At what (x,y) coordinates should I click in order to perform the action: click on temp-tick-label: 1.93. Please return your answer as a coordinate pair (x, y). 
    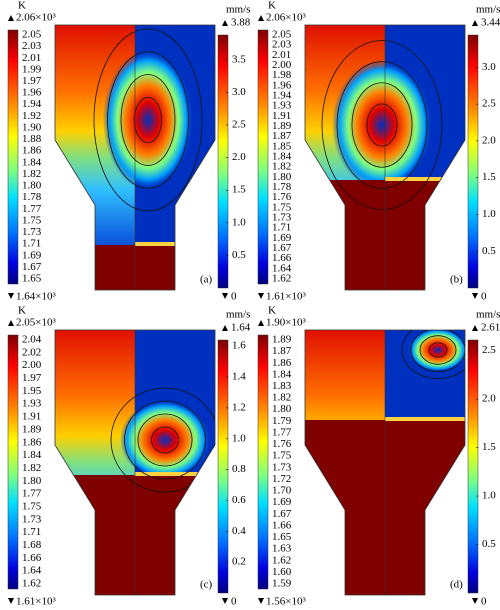
    Looking at the image, I should click on (282, 106).